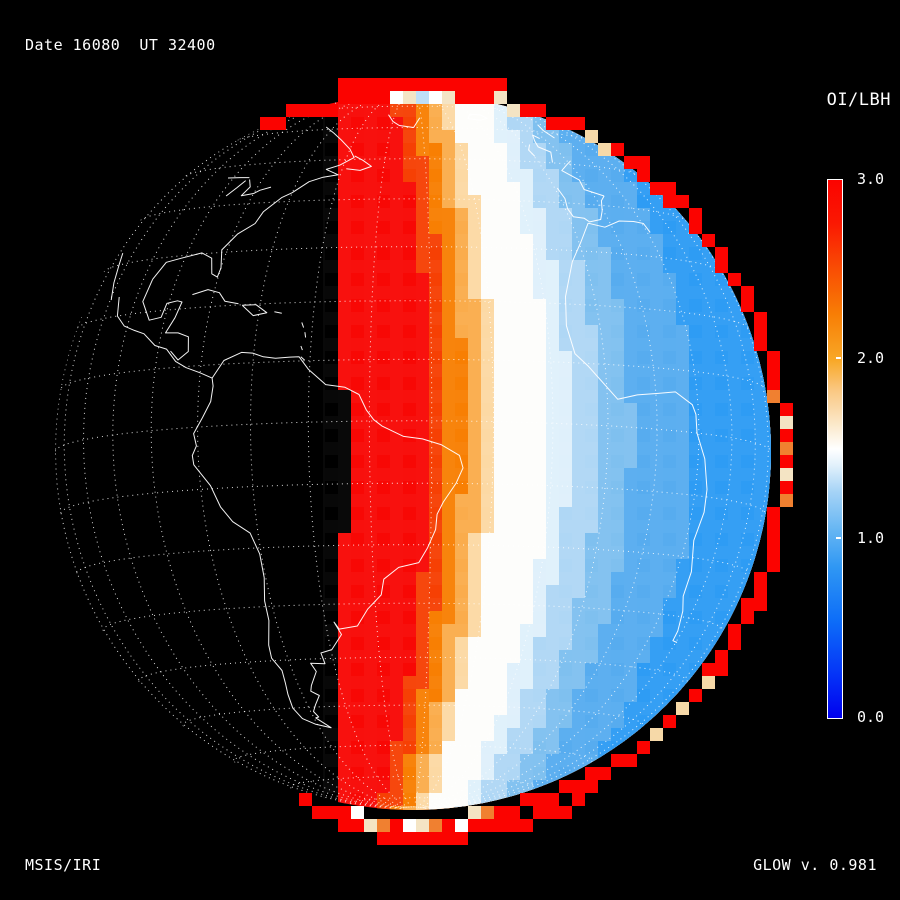  Describe the element at coordinates (858, 100) in the screenshot. I see `colorbar-title: OI/LBH` at that location.